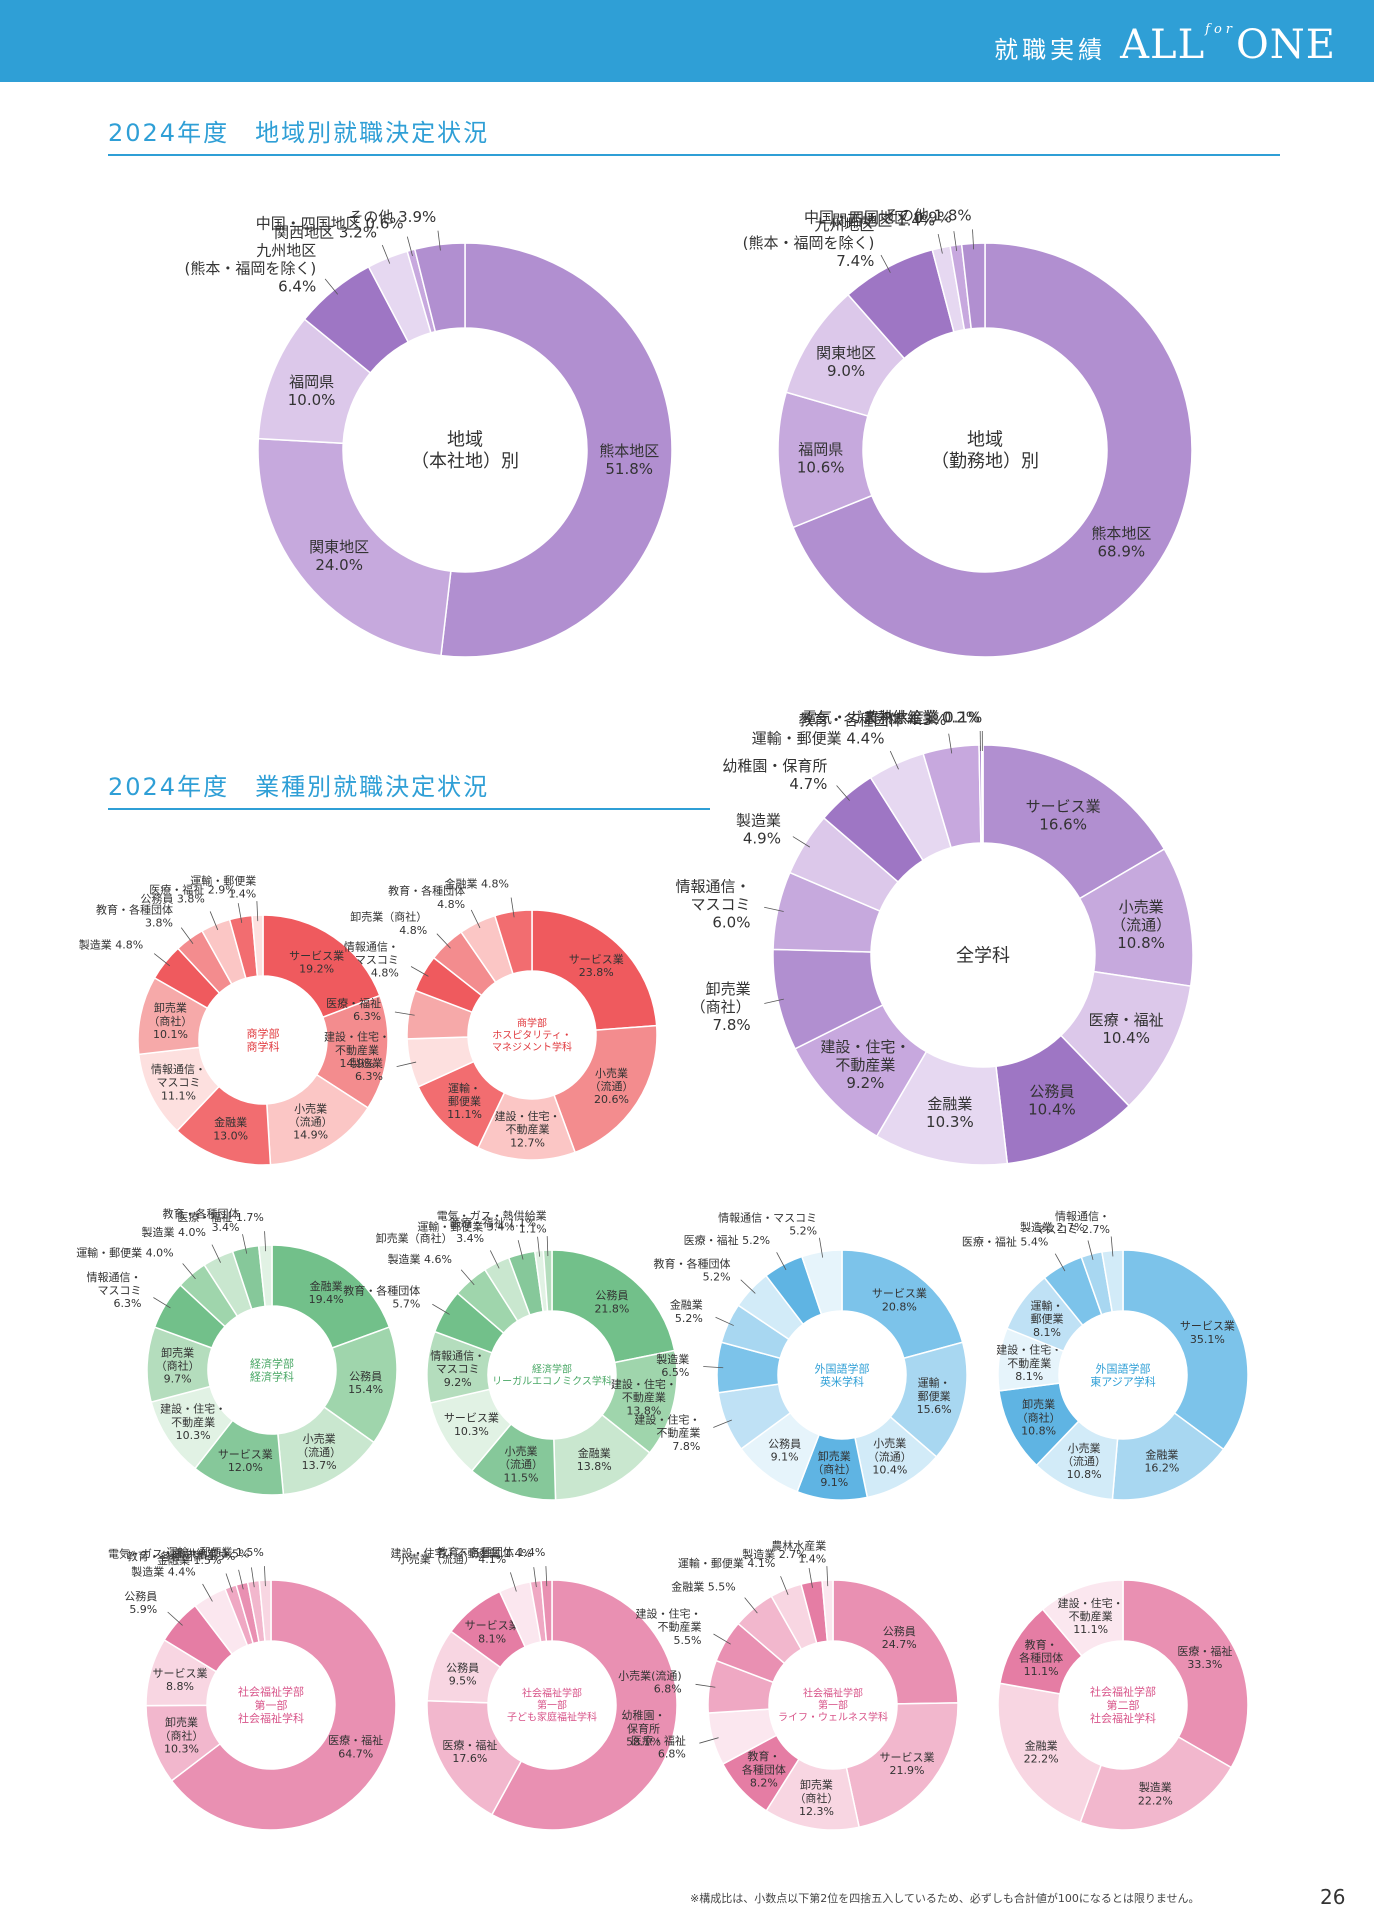  Describe the element at coordinates (1039, 1417) in the screenshot. I see `slice-label: （商社）` at that location.